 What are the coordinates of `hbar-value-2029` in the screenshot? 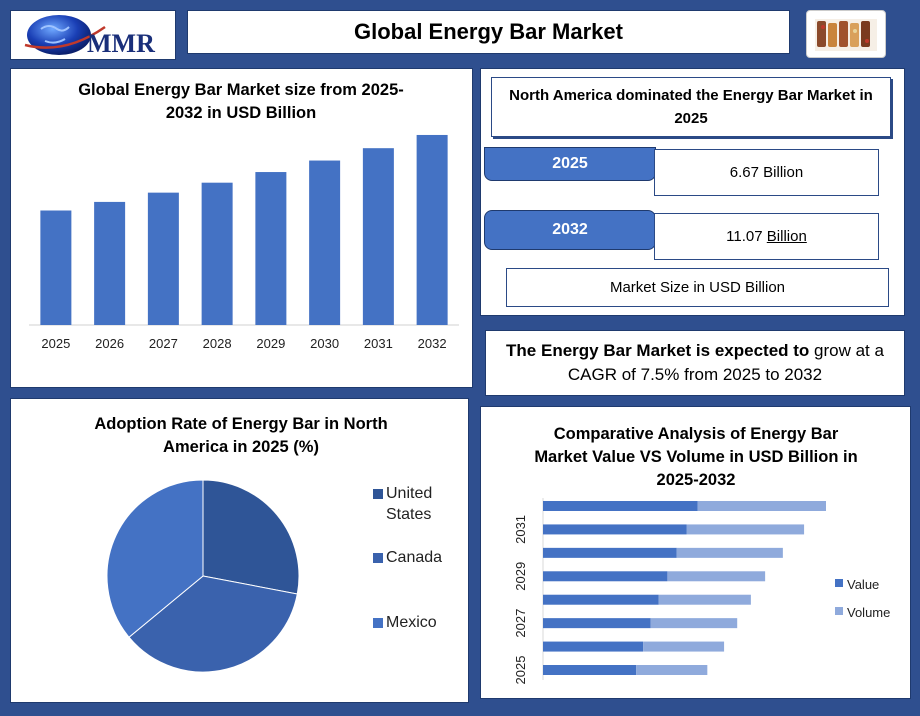 It's located at (605, 576).